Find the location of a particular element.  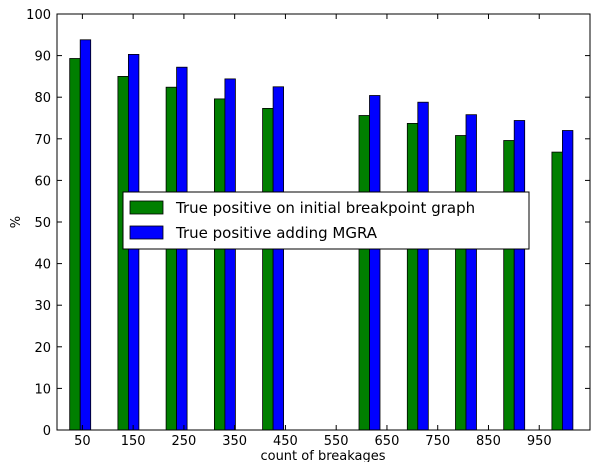

y-tick-label-3: 30 is located at coordinates (42, 306).